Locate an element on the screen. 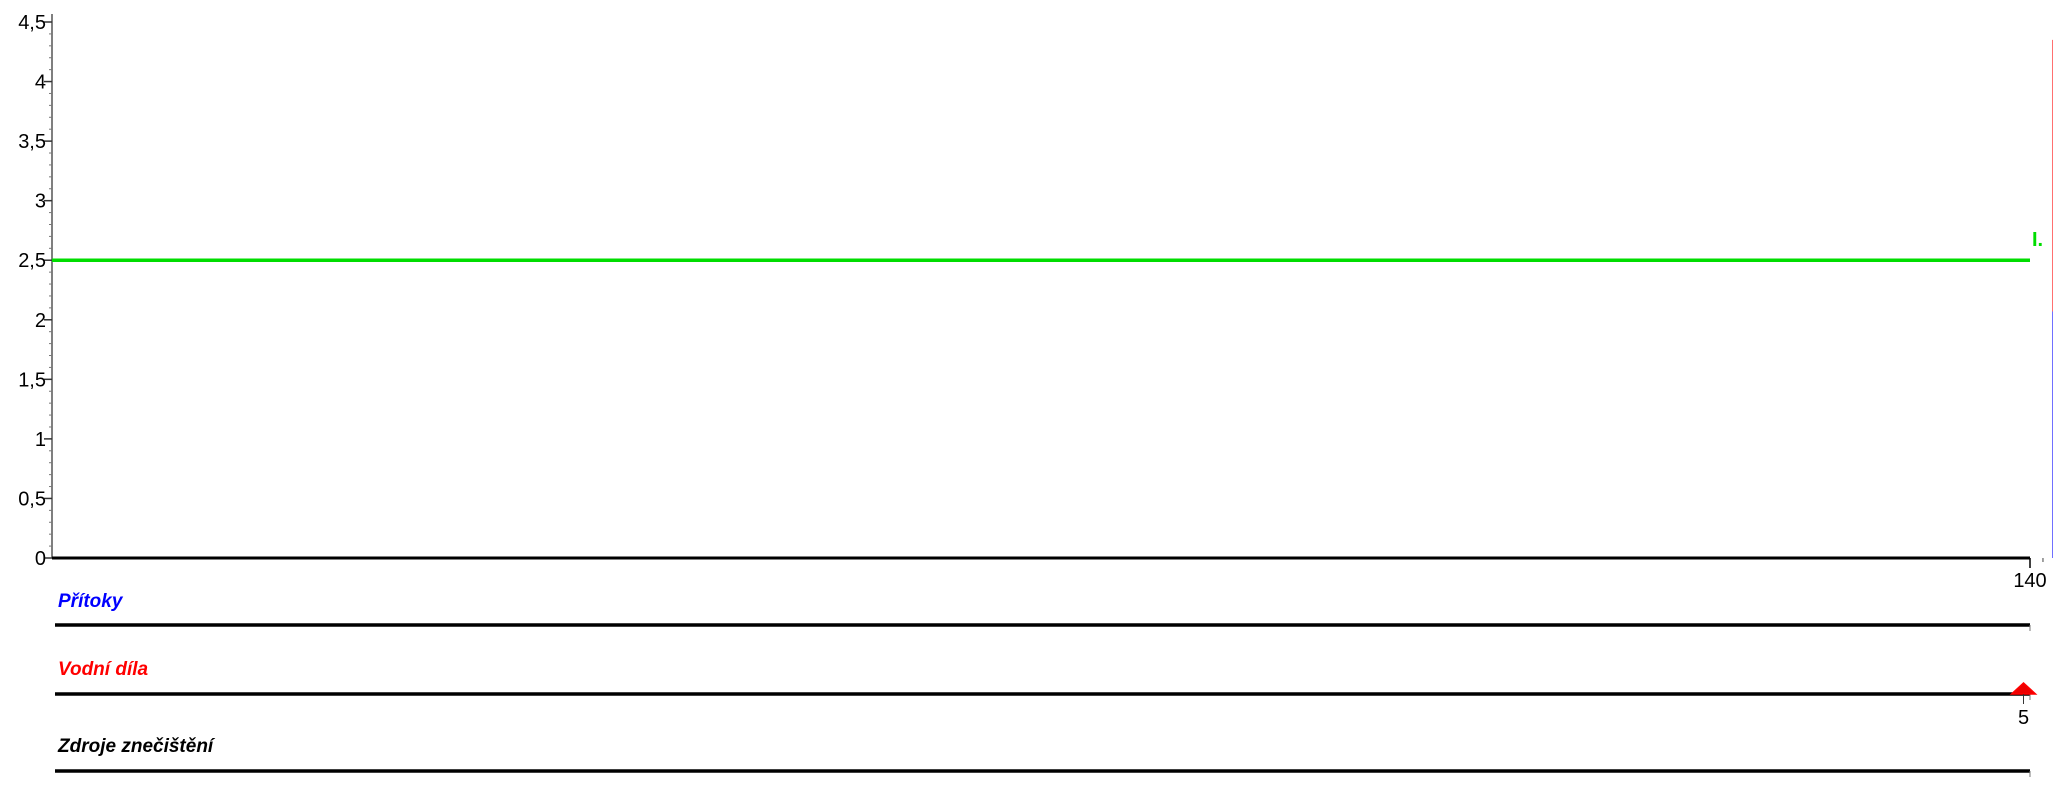 The width and height of the screenshot is (2053, 807). waterworks-marker-label: 5 is located at coordinates (2023, 718).